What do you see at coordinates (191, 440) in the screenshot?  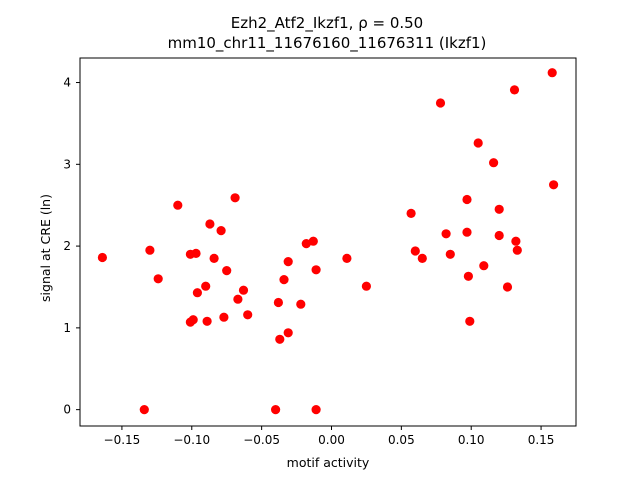 I see `x-tick-label: −0.10` at bounding box center [191, 440].